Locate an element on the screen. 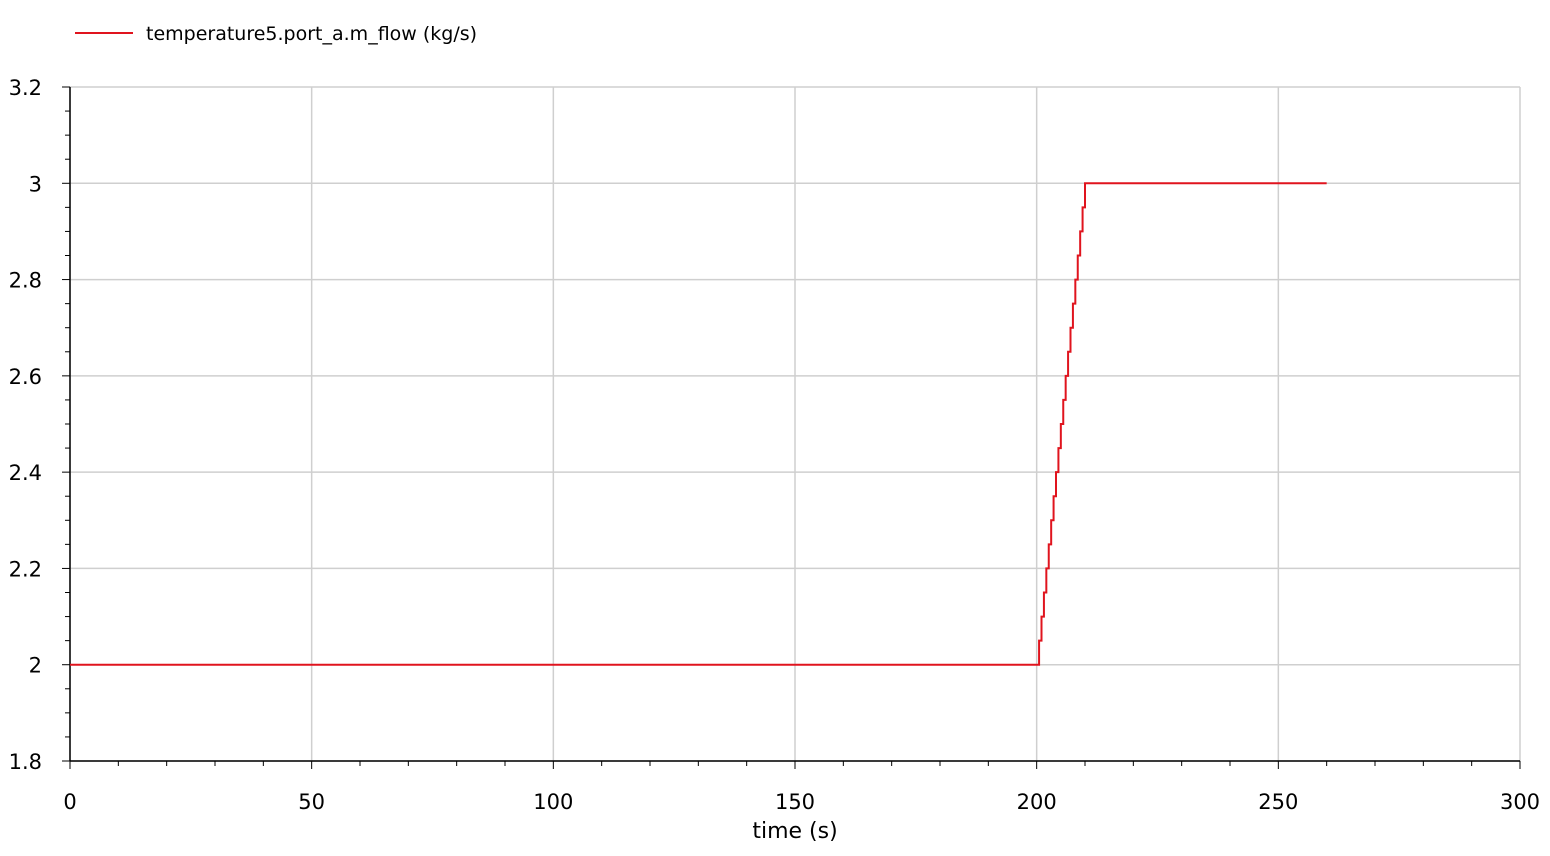 The image size is (1550, 856). y-tick-label: 3 is located at coordinates (35, 184).